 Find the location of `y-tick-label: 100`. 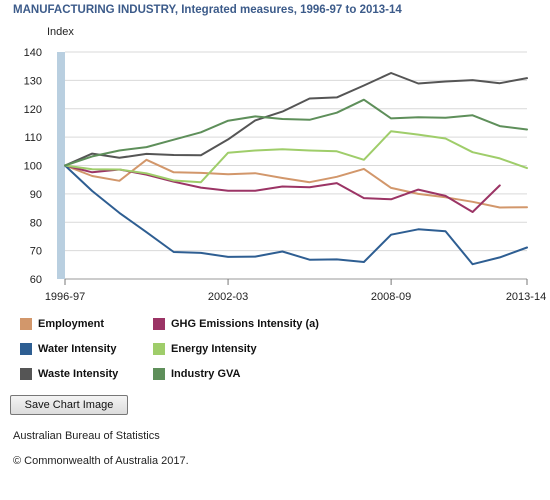

y-tick-label: 100 is located at coordinates (33, 167).